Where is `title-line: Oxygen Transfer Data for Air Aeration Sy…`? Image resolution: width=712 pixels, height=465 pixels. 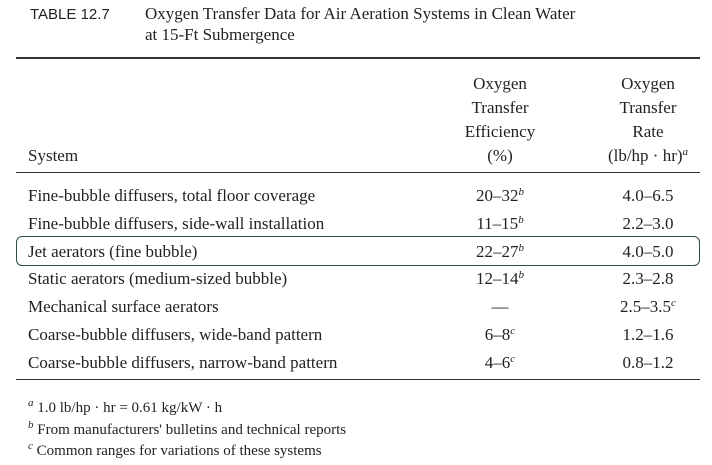 title-line: Oxygen Transfer Data for Air Aeration Sy… is located at coordinates (360, 13).